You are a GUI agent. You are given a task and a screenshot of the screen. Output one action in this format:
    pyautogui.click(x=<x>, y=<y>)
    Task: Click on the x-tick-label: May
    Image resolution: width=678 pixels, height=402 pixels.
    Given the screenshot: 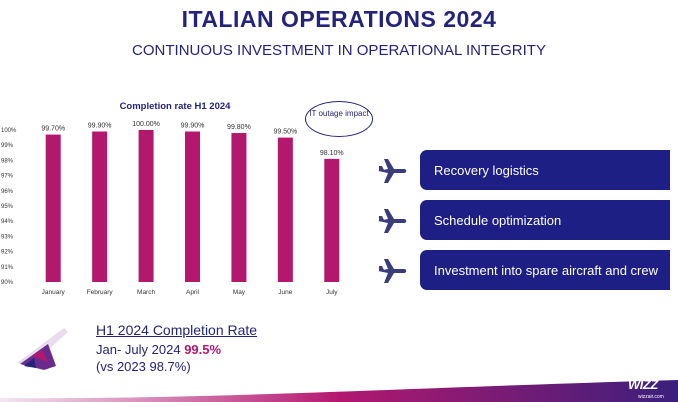 What is the action you would take?
    pyautogui.click(x=239, y=292)
    